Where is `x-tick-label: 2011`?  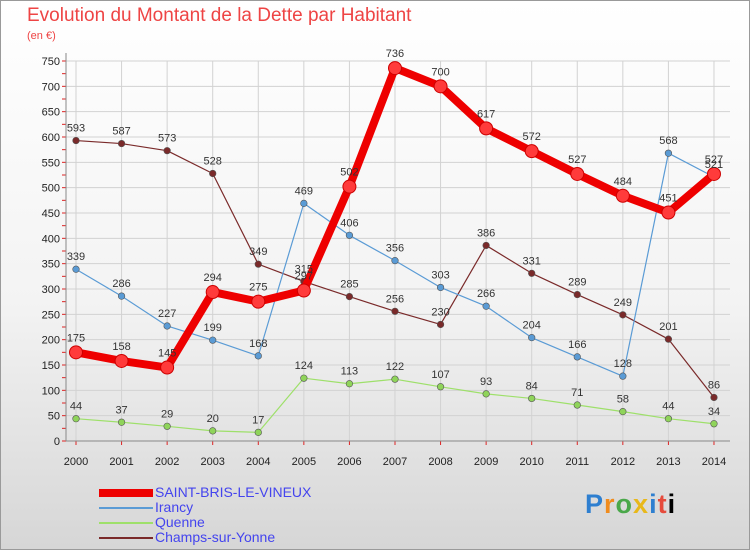 x-tick-label: 2011 is located at coordinates (577, 462).